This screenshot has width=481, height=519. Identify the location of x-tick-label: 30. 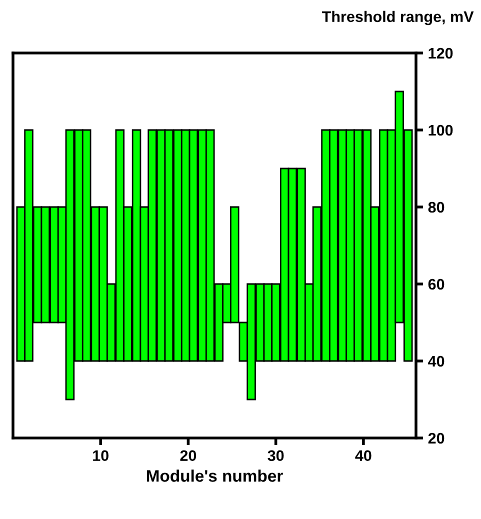
(276, 456).